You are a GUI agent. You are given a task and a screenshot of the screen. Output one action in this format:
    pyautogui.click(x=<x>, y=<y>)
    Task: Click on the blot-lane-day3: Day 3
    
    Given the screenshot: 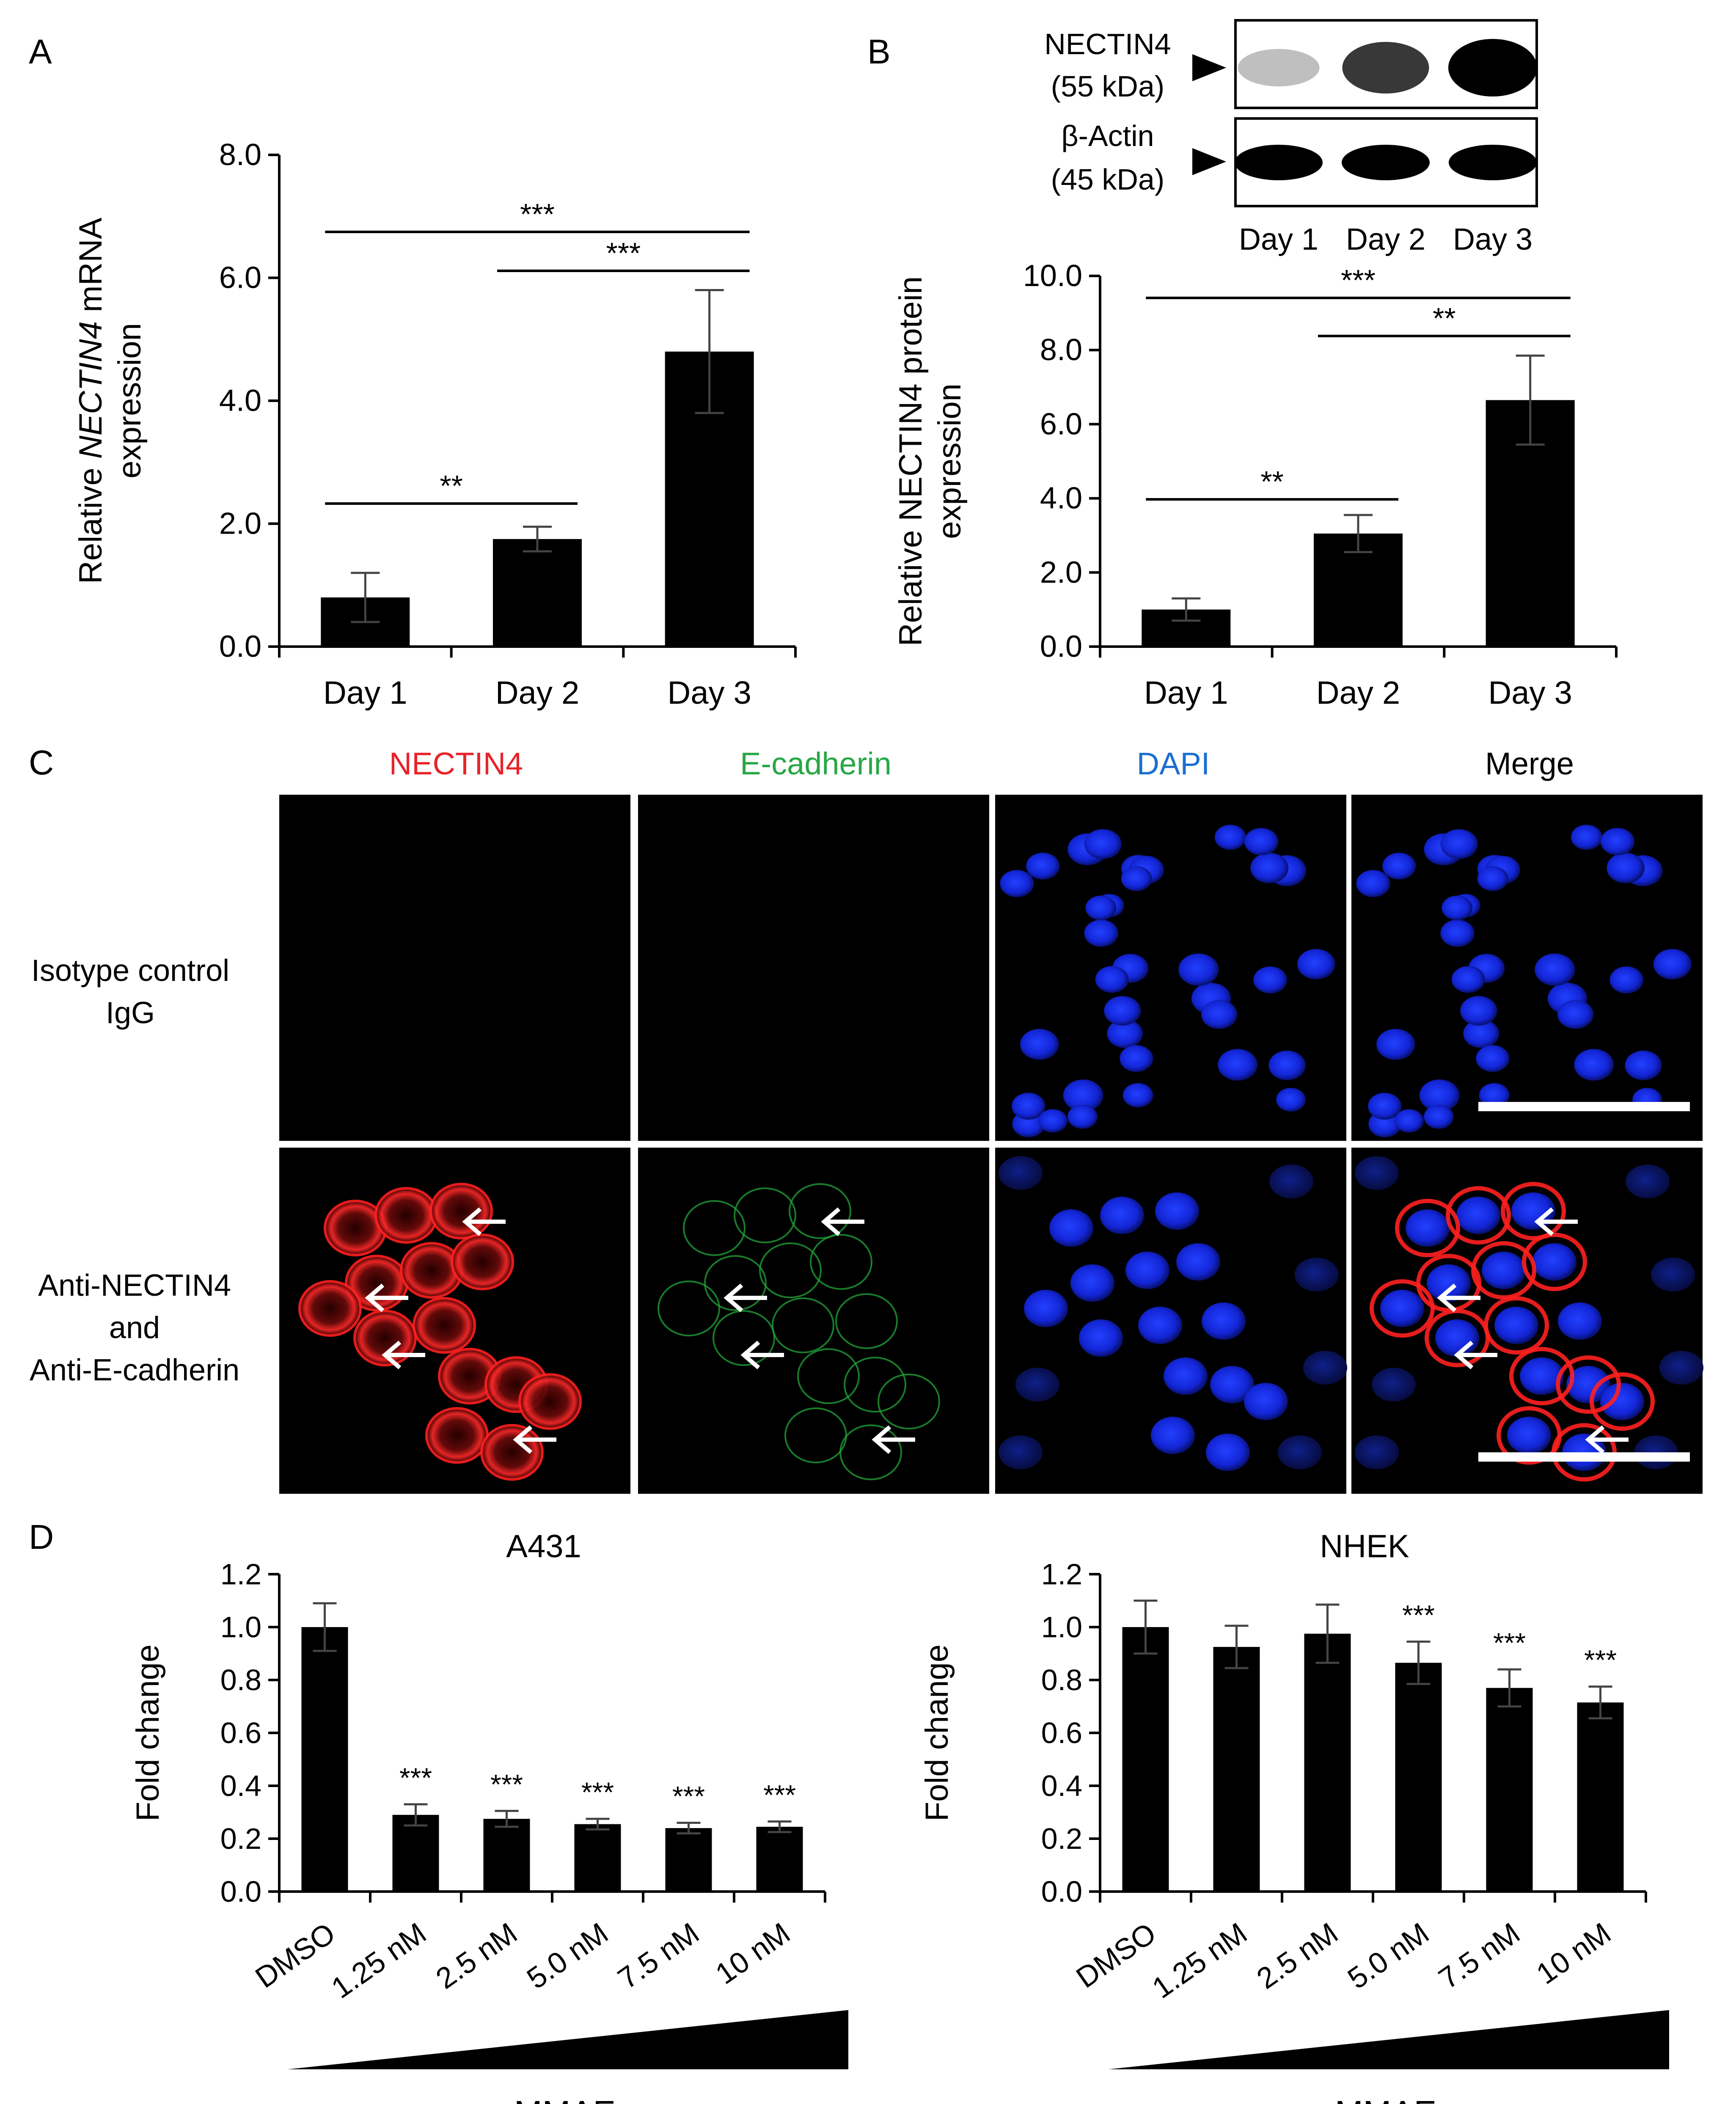 What is the action you would take?
    pyautogui.click(x=1492, y=240)
    